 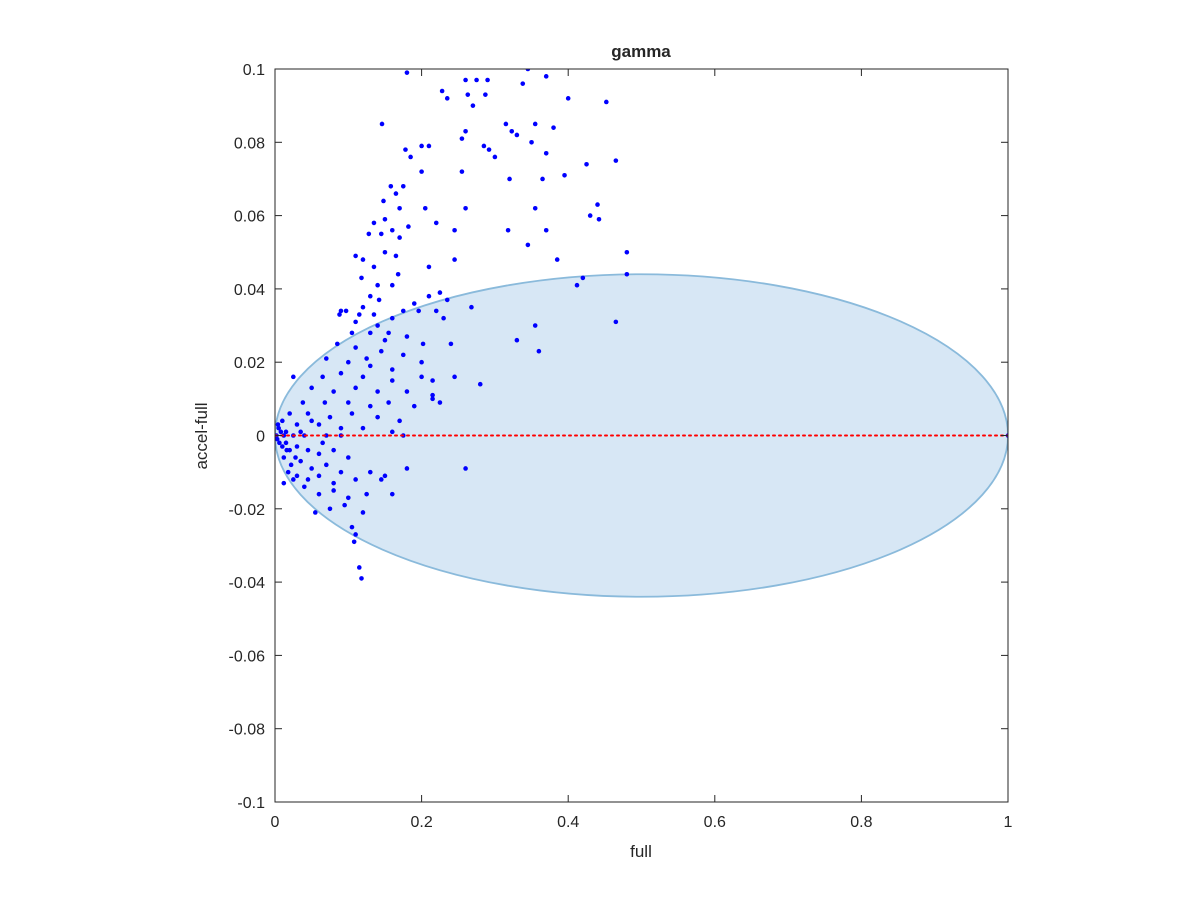 What do you see at coordinates (254, 70) in the screenshot?
I see `y-tick-label: 0.1` at bounding box center [254, 70].